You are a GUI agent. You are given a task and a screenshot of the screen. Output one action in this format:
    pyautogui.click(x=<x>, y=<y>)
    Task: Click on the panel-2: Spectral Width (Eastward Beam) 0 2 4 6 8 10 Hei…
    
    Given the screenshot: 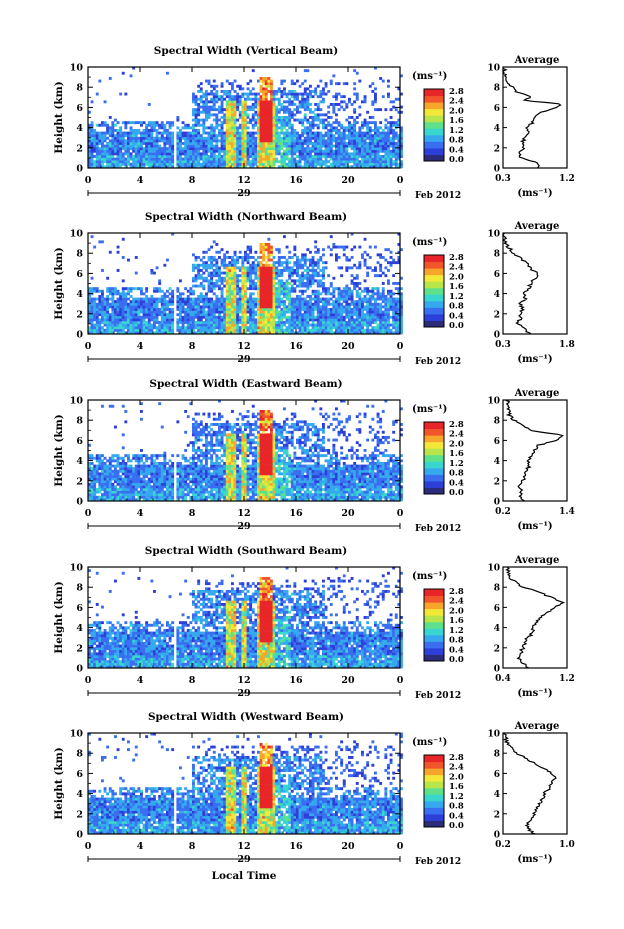 What is the action you would take?
    pyautogui.click(x=314, y=456)
    